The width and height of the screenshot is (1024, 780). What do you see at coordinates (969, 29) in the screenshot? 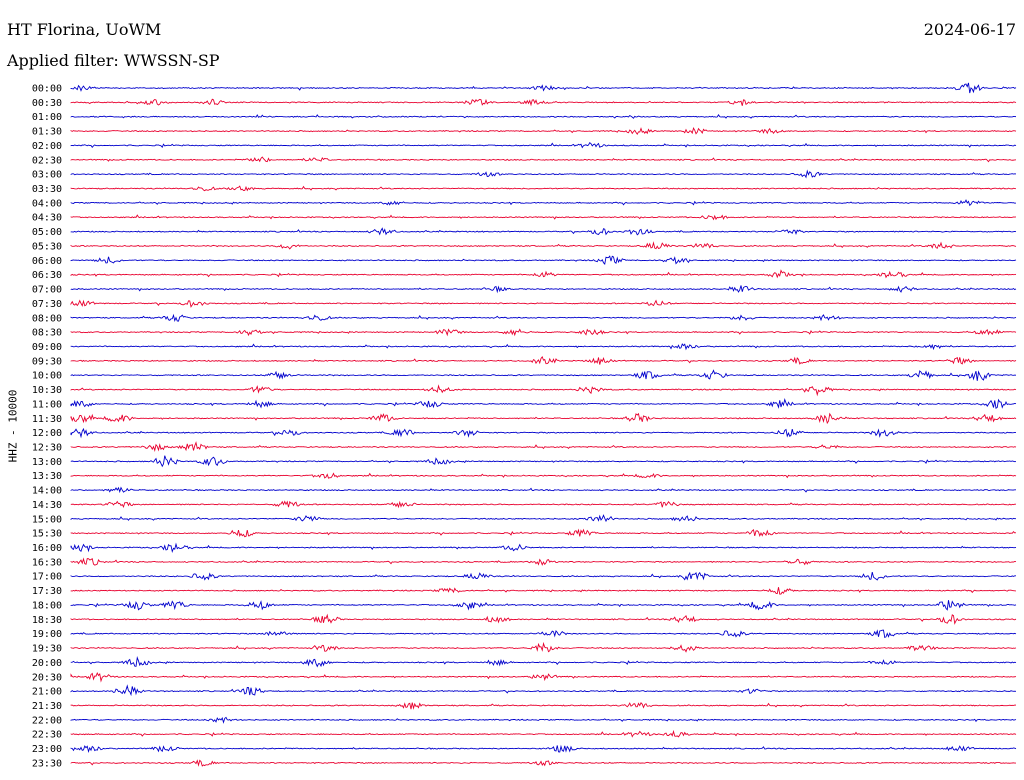
I see `date-label: 2024-06-17` at bounding box center [969, 29].